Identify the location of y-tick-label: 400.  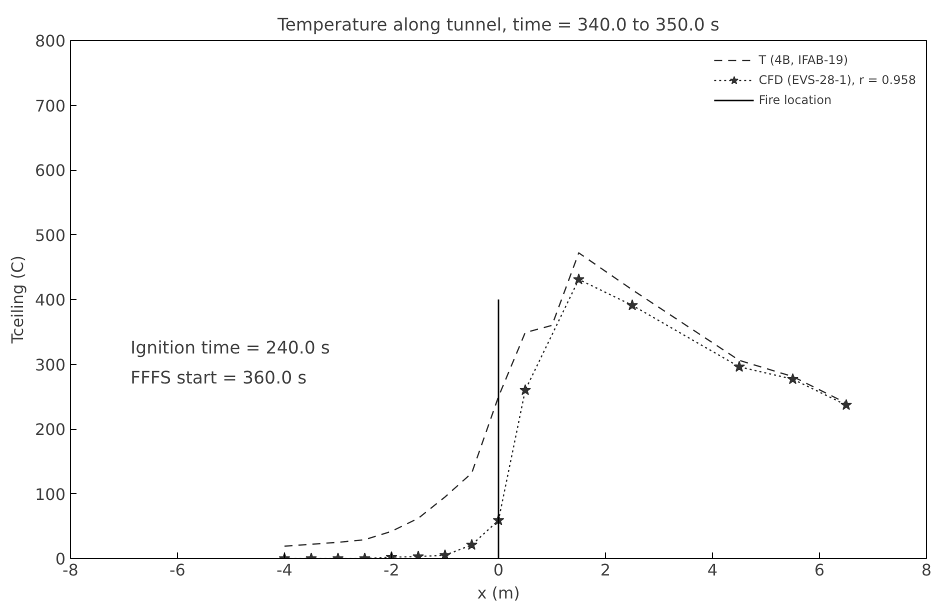
(50, 300).